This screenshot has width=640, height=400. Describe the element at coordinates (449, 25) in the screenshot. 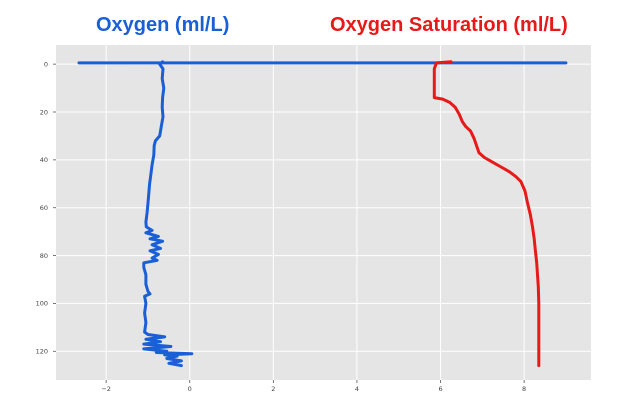

I see `oxygen-saturation-title: Oxygen Saturation (ml/L)` at that location.